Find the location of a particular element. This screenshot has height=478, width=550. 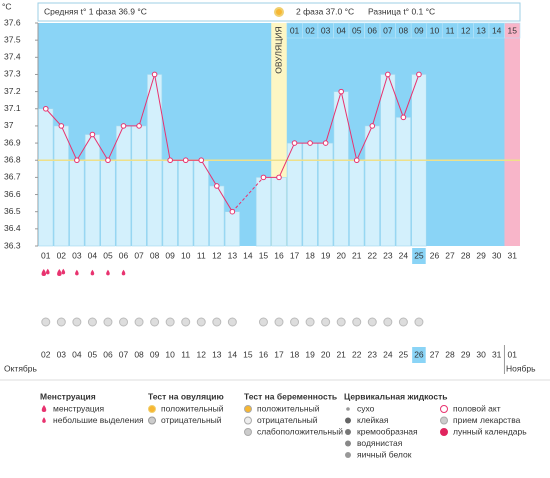

date-label: 13 is located at coordinates (217, 354).